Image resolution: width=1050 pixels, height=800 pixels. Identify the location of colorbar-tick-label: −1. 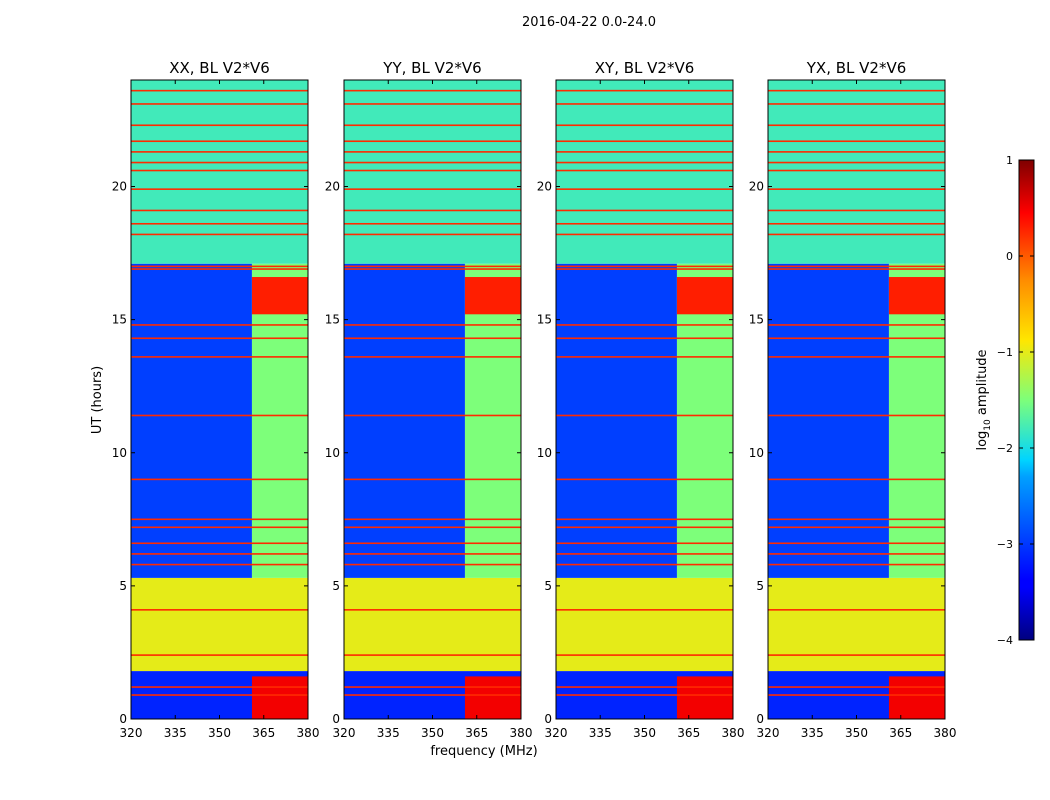
(1005, 352).